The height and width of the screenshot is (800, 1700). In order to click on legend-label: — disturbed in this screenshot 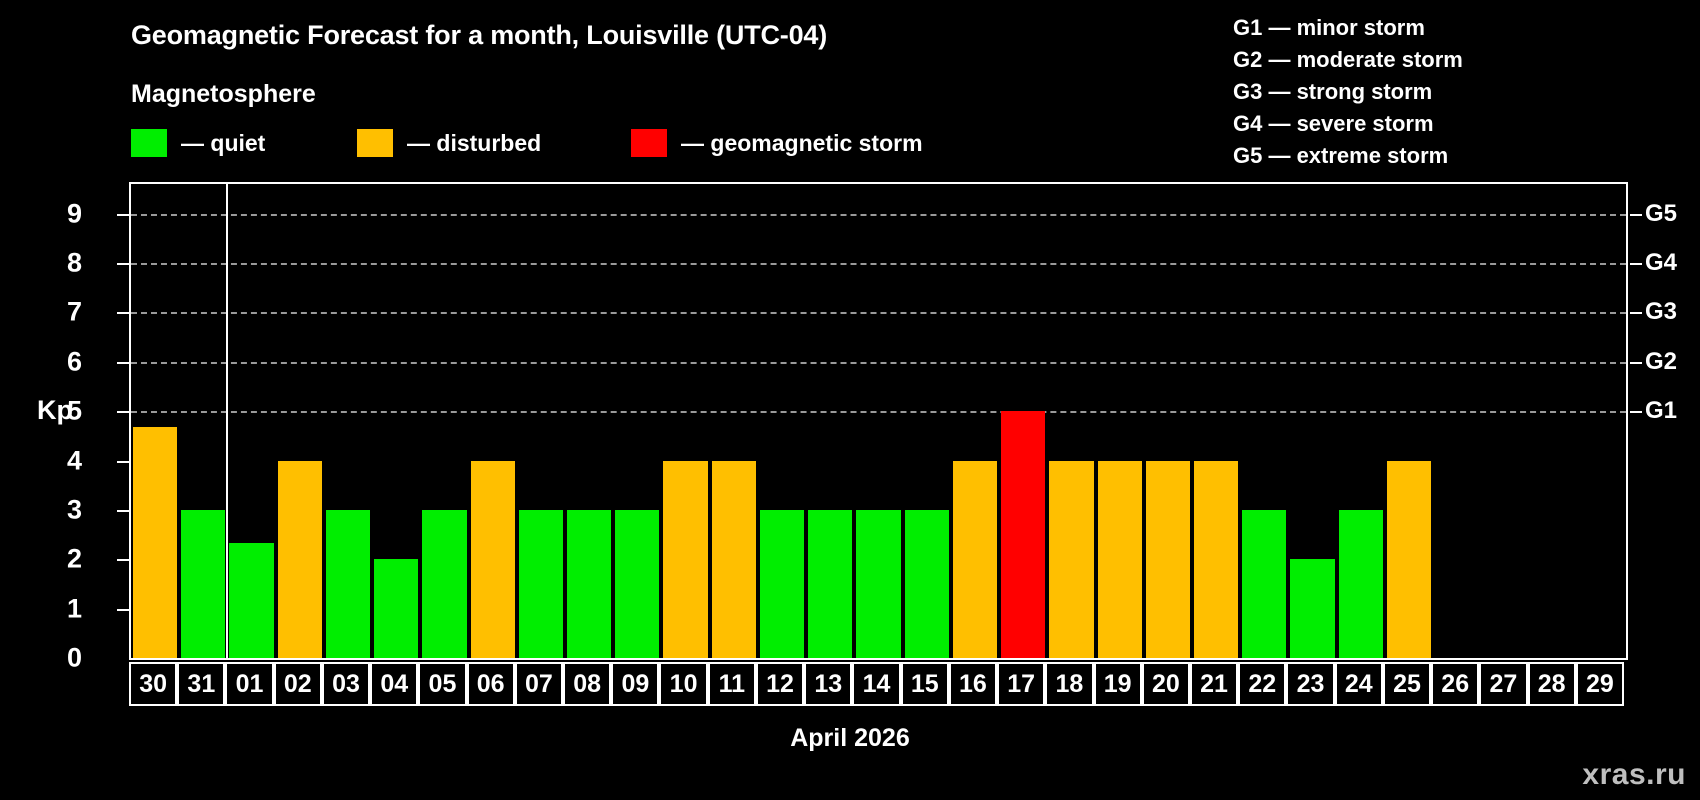, I will do `click(474, 142)`.